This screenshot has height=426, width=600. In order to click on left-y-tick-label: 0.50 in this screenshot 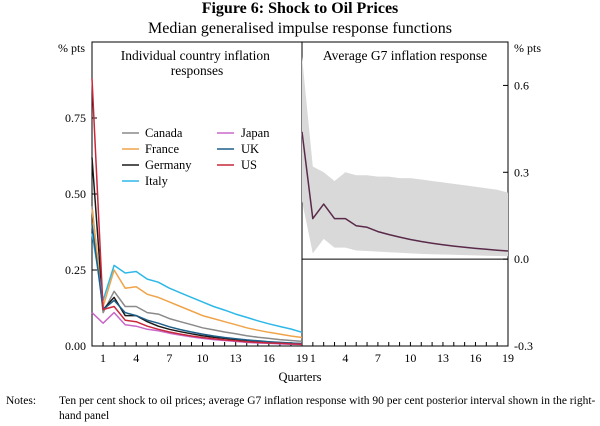, I will do `click(75, 194)`.